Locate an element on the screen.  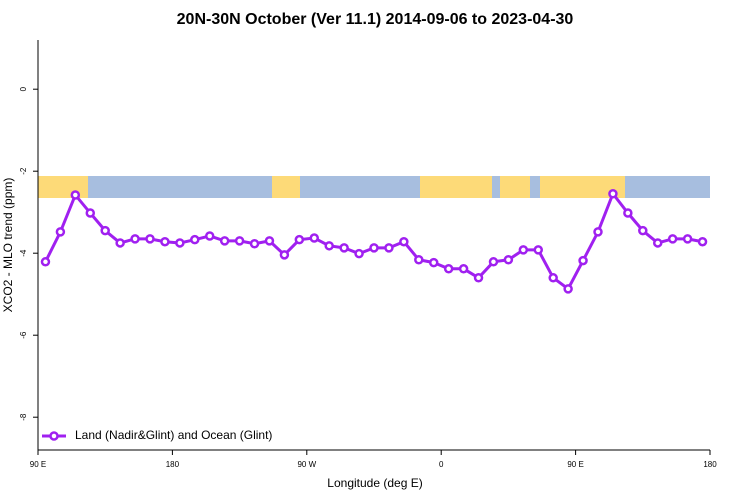
y-tick-label: -6 is located at coordinates (23, 335).